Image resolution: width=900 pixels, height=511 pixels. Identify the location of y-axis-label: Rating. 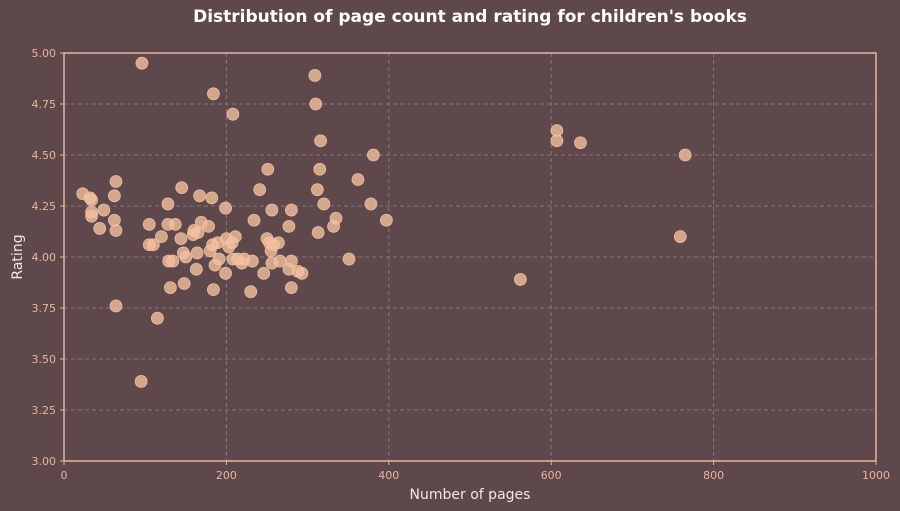
(18, 256).